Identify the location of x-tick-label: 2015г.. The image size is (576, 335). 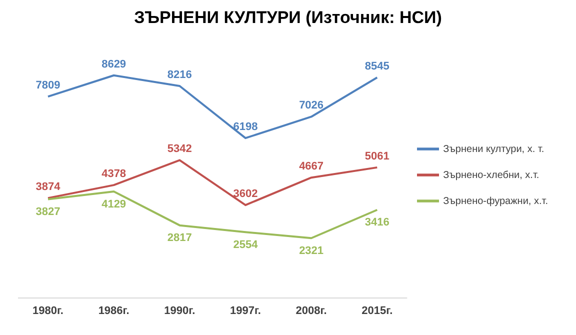
(377, 310).